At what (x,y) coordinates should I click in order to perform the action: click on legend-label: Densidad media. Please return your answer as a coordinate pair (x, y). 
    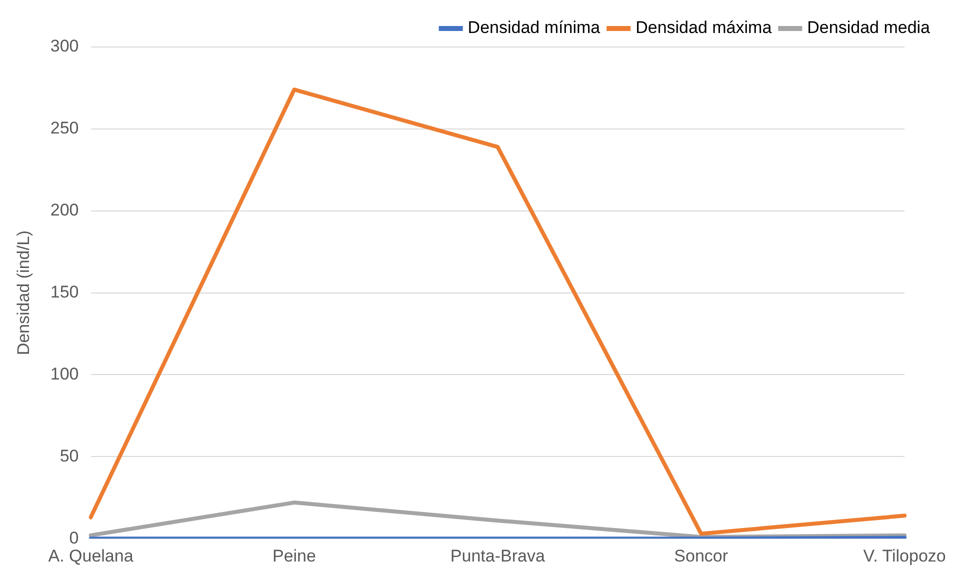
    Looking at the image, I should click on (869, 28).